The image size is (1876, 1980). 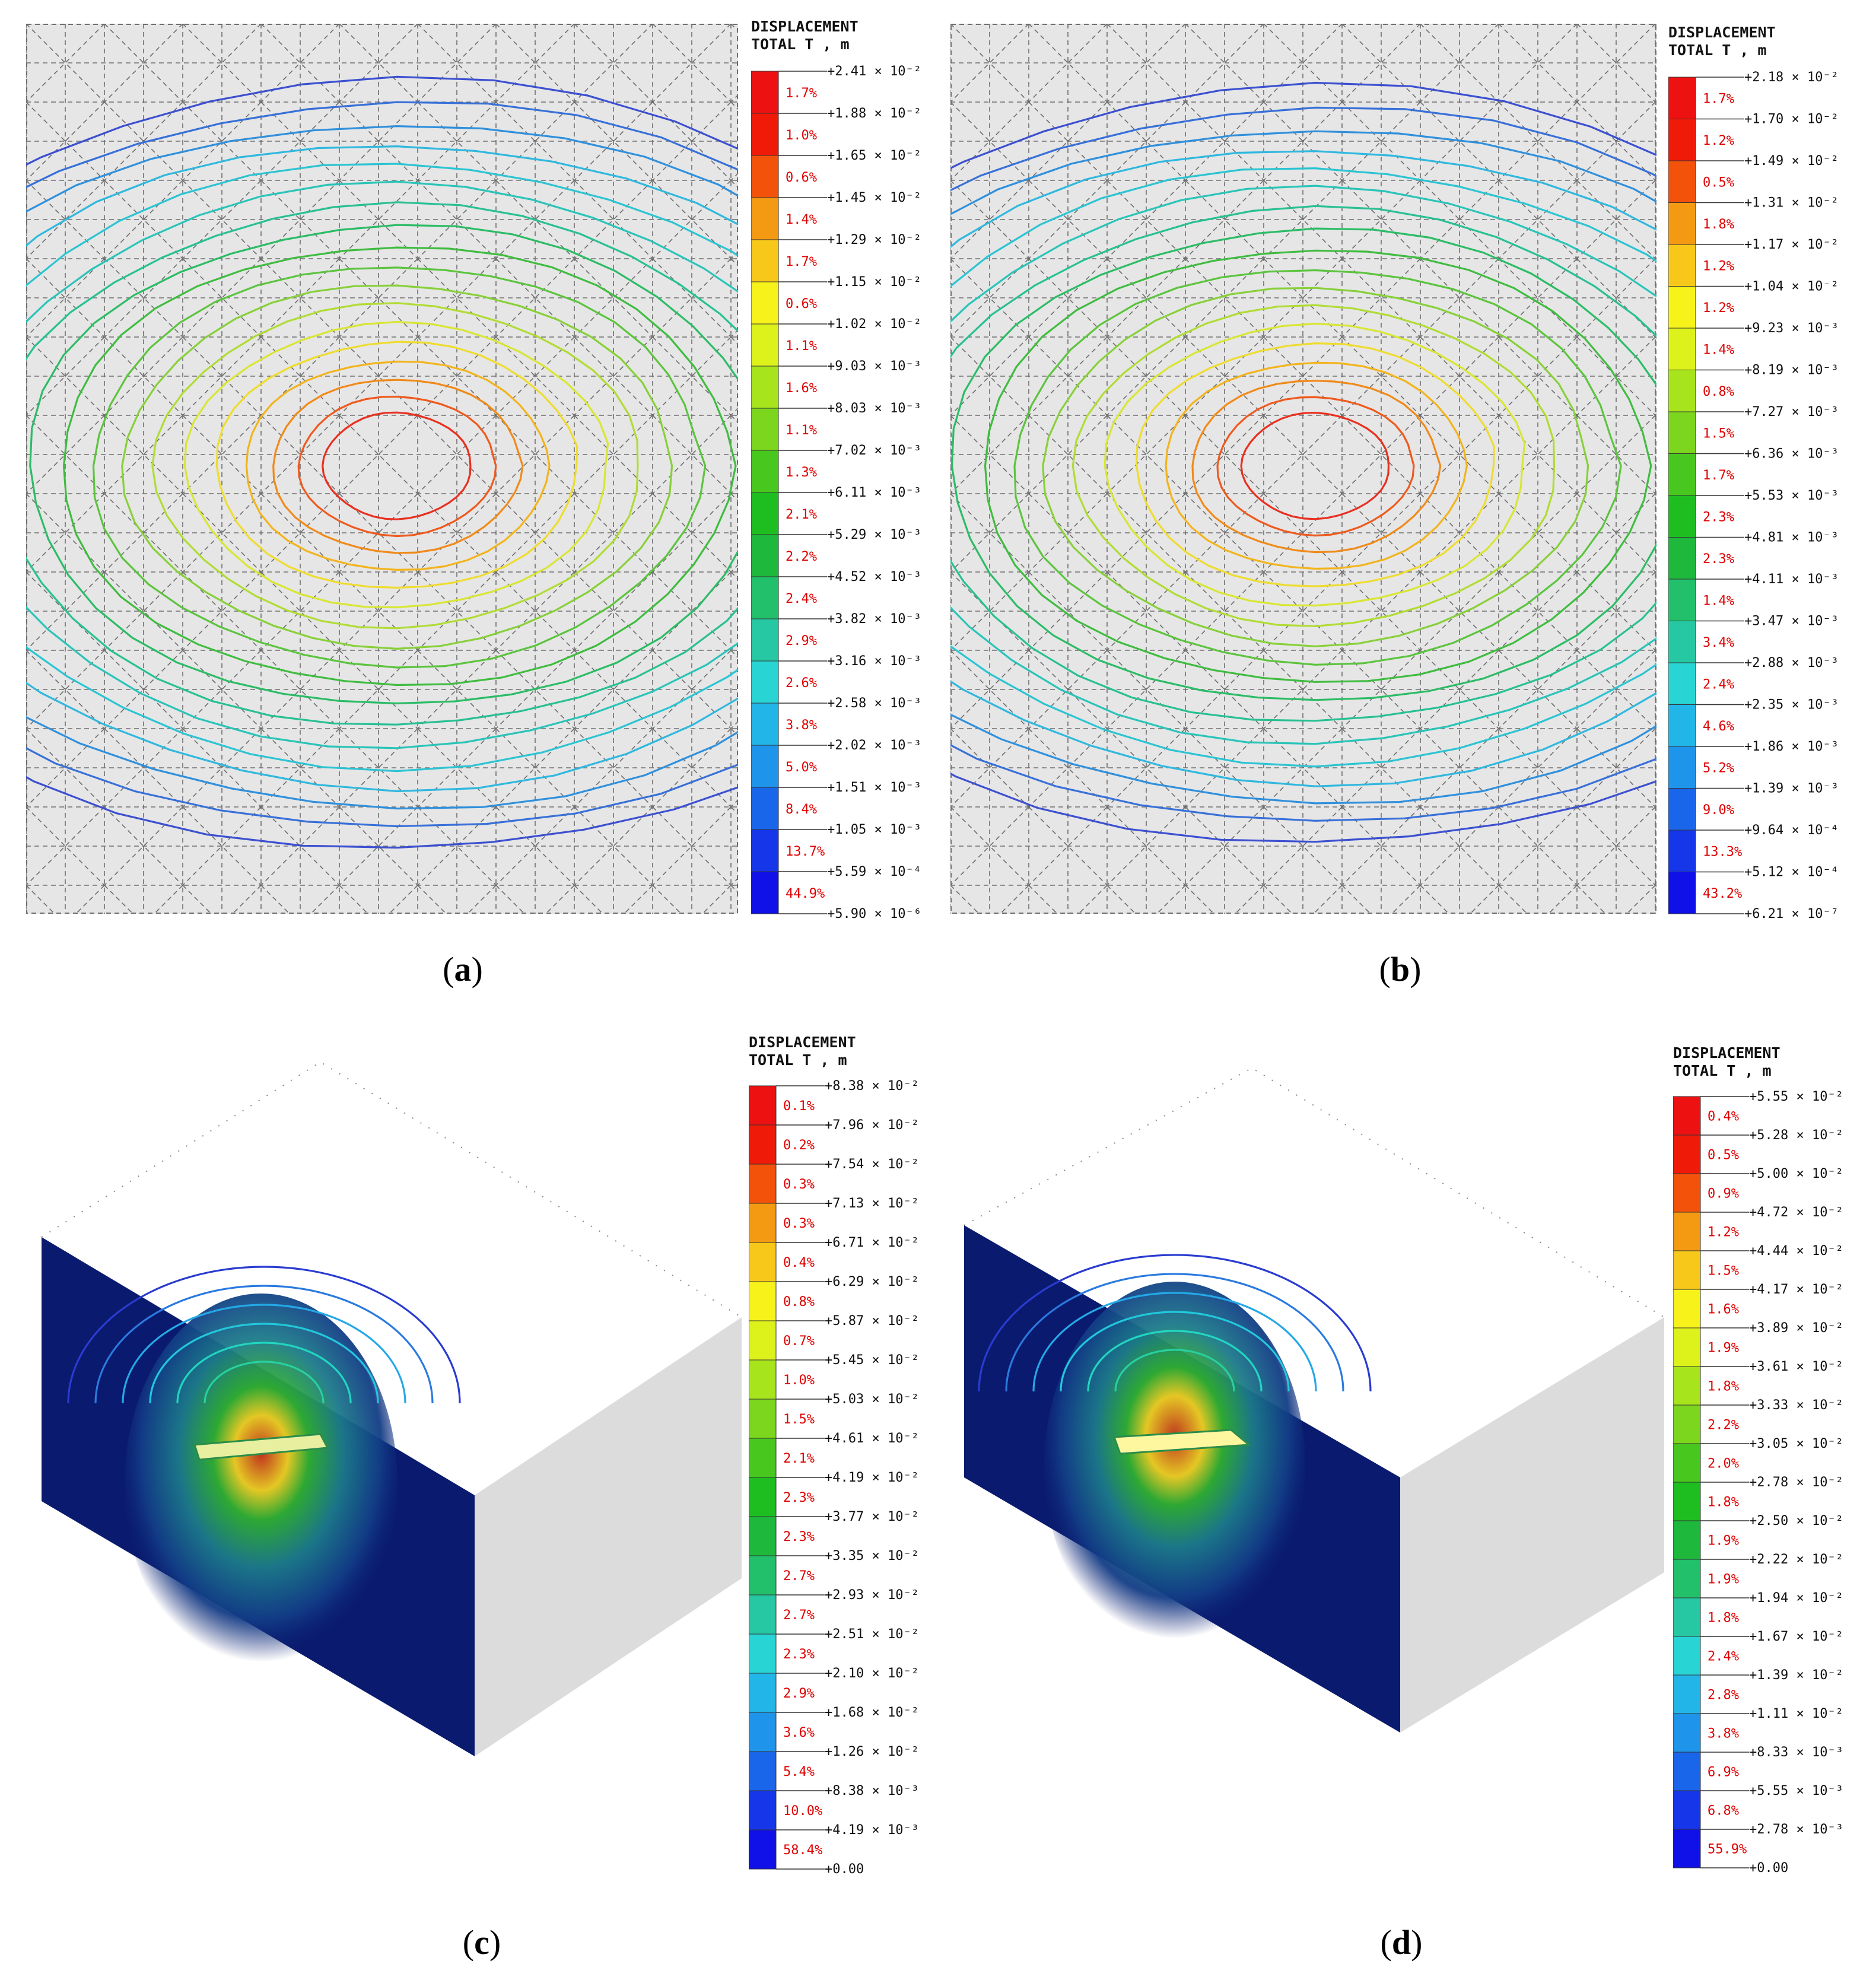 I want to click on legend-percent: 10.0%, so click(x=802, y=1811).